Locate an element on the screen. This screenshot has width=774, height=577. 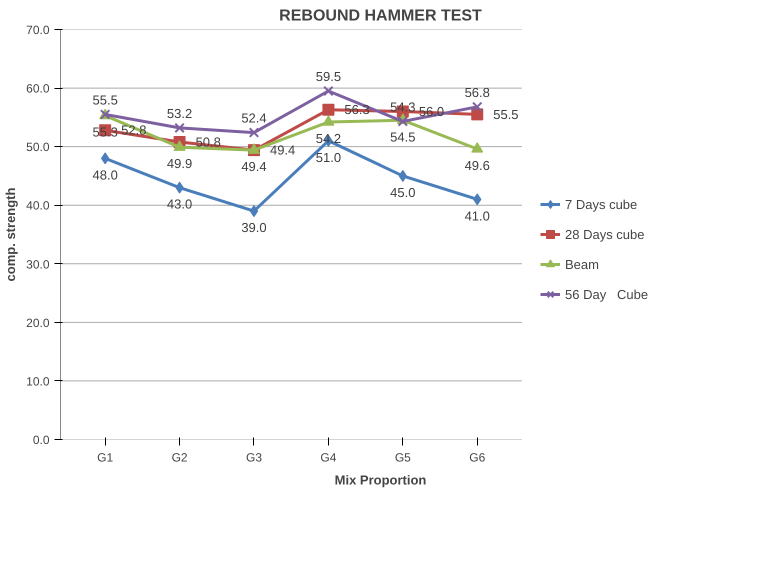
data-label: 51.0 is located at coordinates (329, 157).